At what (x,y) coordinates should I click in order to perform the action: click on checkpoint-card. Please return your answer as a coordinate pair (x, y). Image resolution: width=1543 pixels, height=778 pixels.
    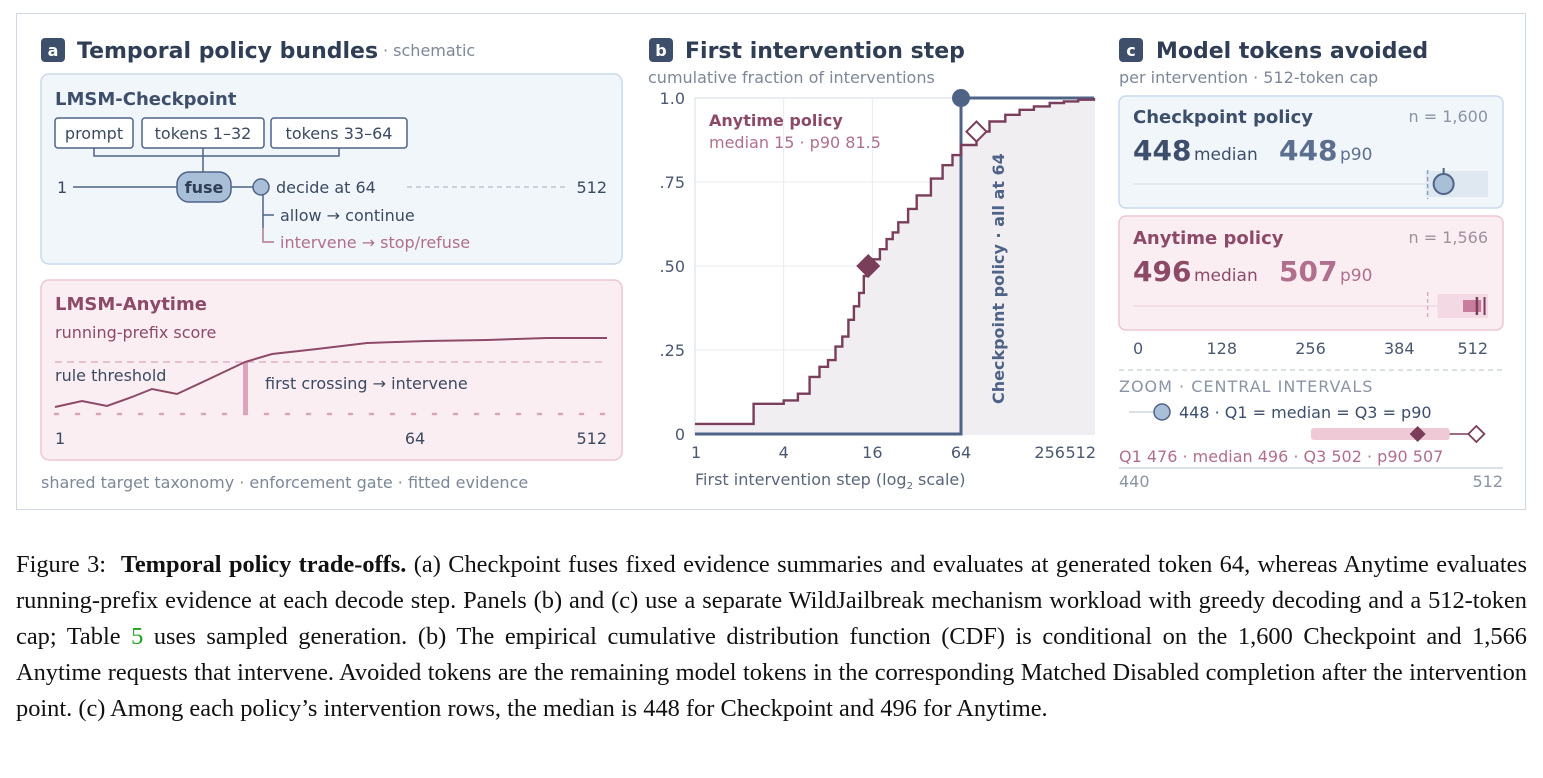
    Looking at the image, I should click on (1311, 152).